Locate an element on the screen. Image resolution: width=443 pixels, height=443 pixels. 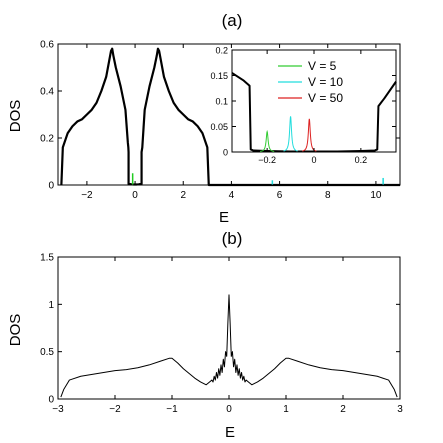
panel-b-ylabel: DOS is located at coordinates (15, 330).